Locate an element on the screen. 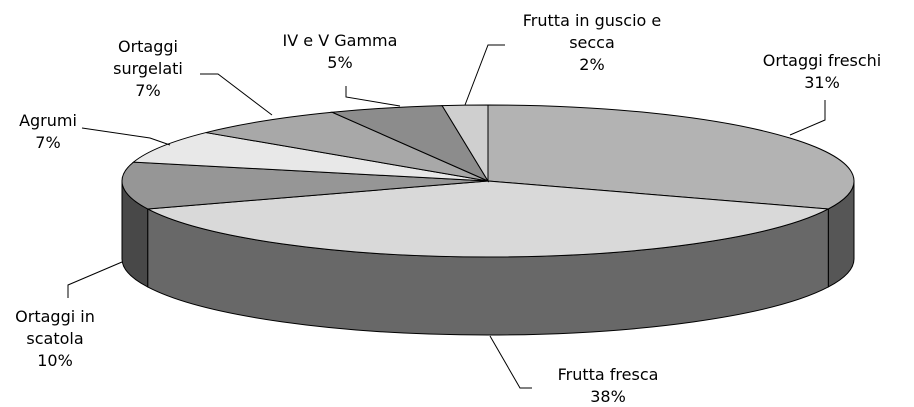 Image resolution: width=914 pixels, height=407 pixels. slice-label: Frutta in guscio e secca 2% is located at coordinates (592, 43).